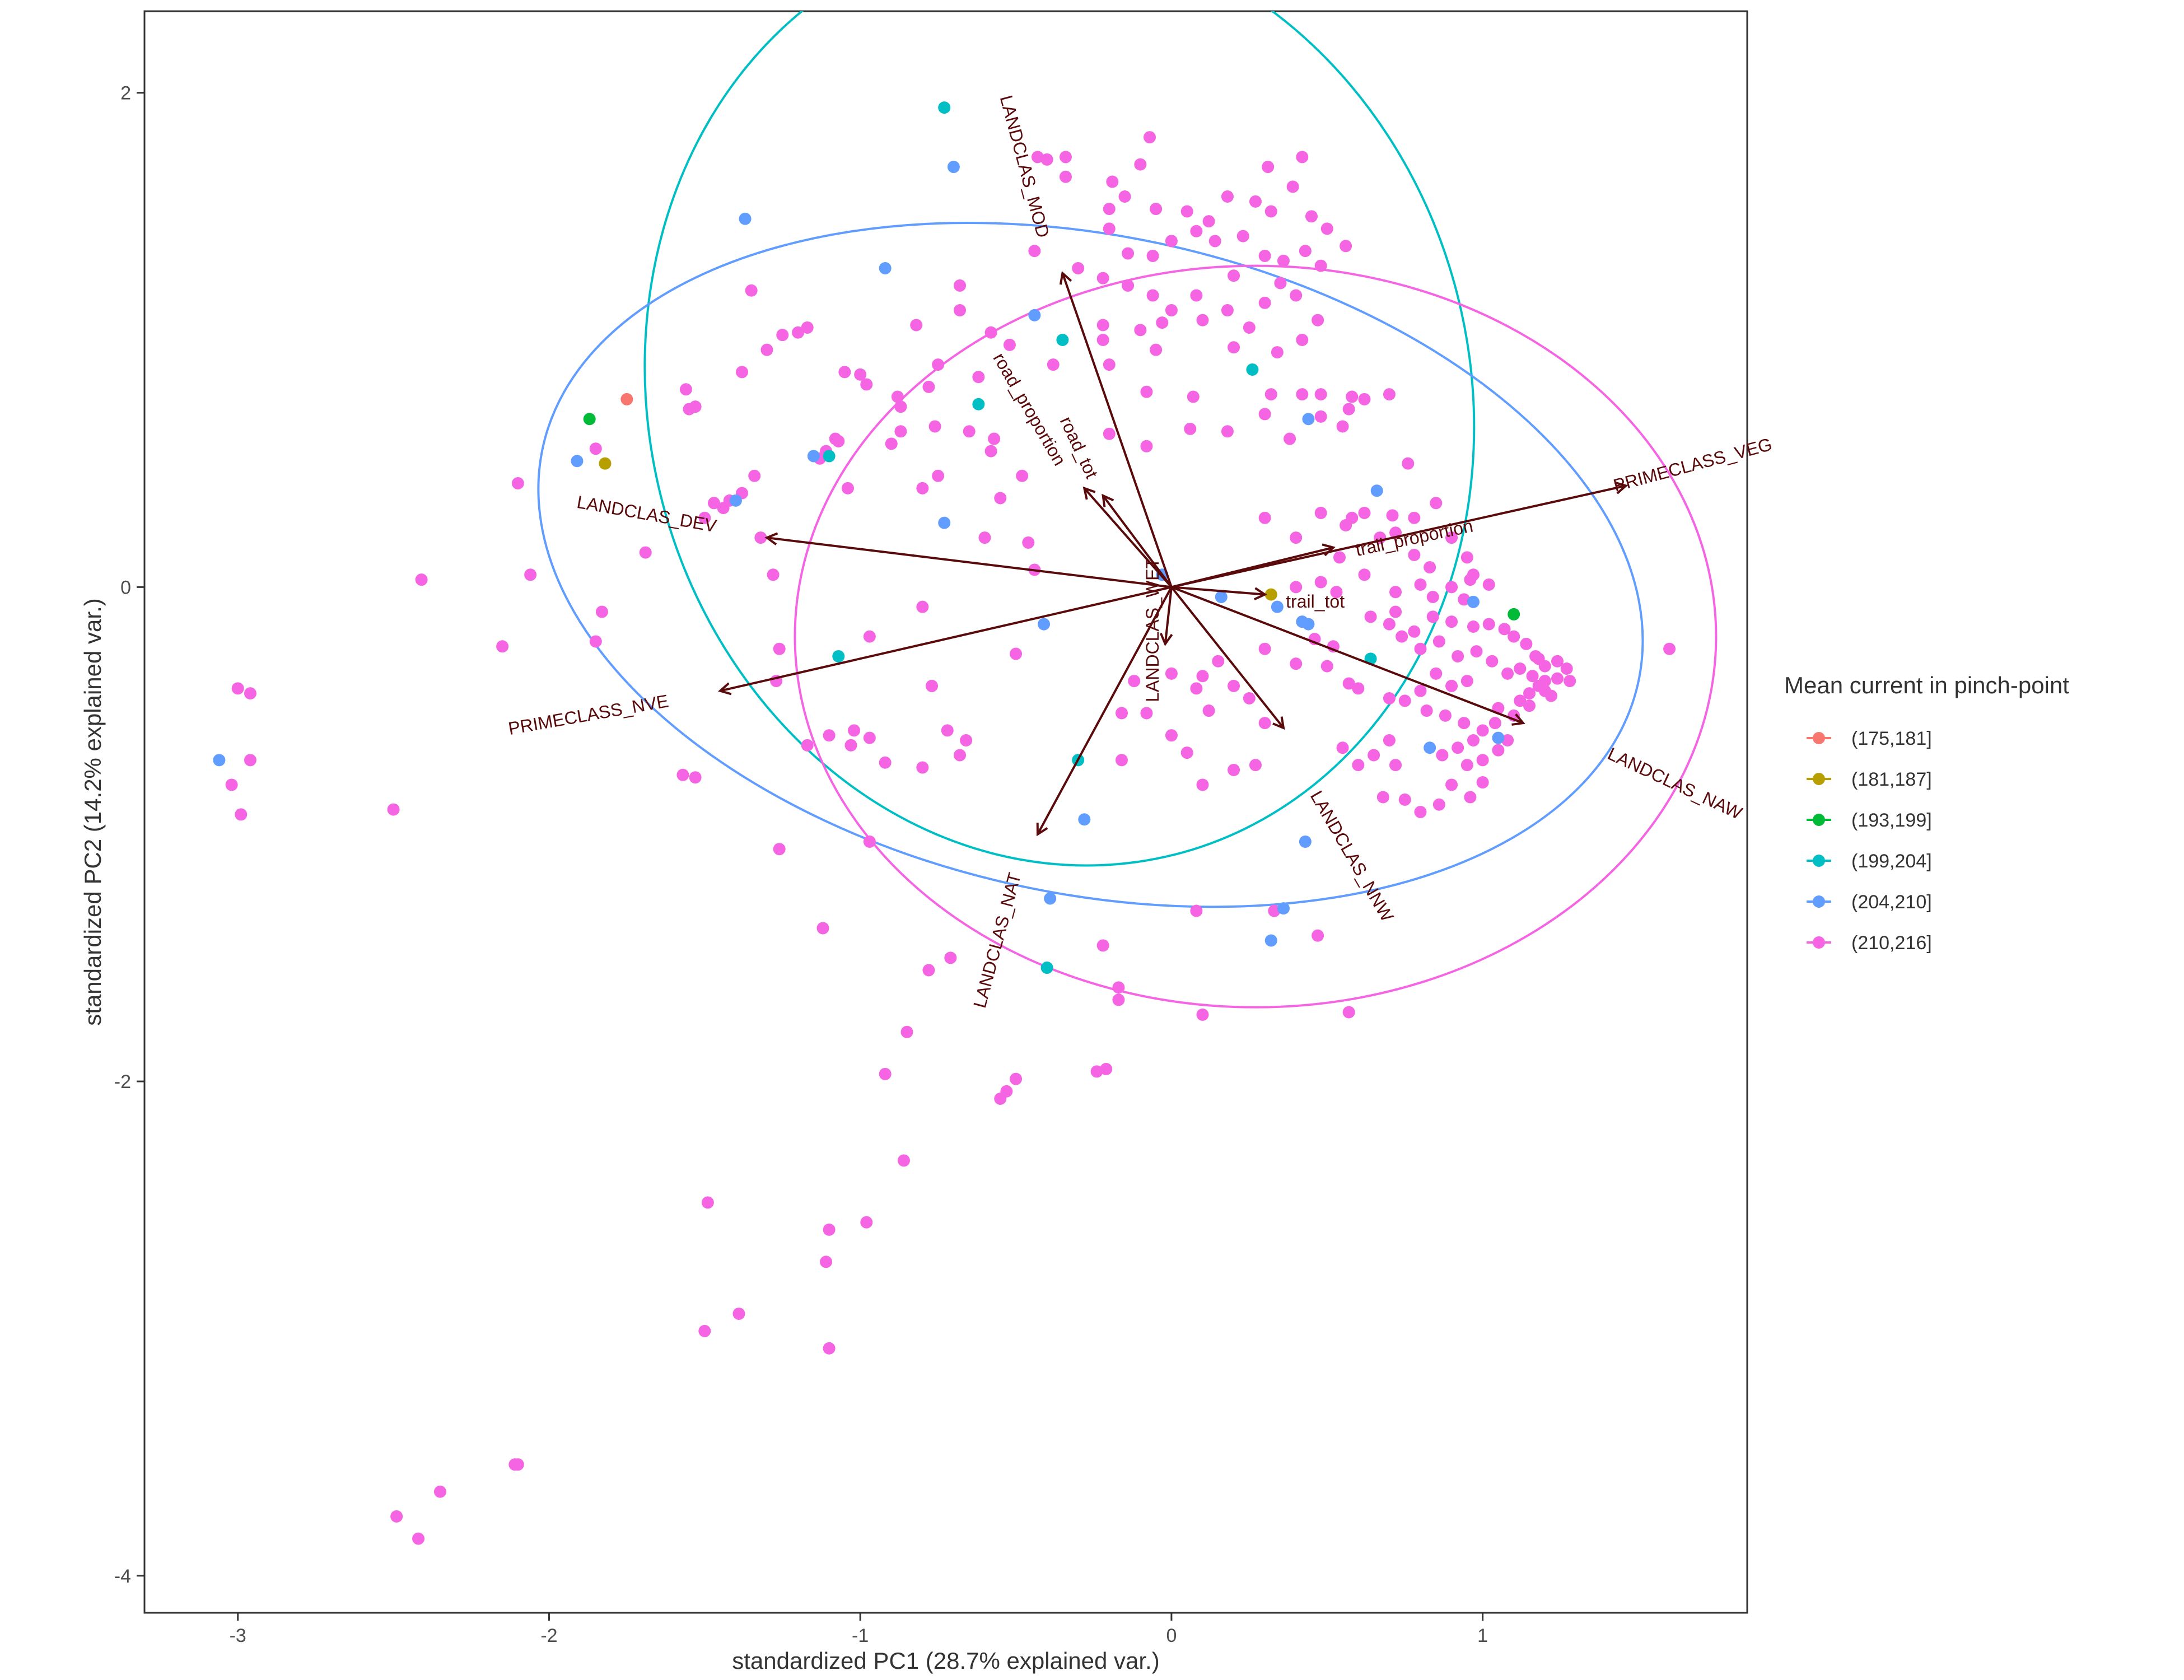  What do you see at coordinates (126, 588) in the screenshot?
I see `y-tick-label: 0` at bounding box center [126, 588].